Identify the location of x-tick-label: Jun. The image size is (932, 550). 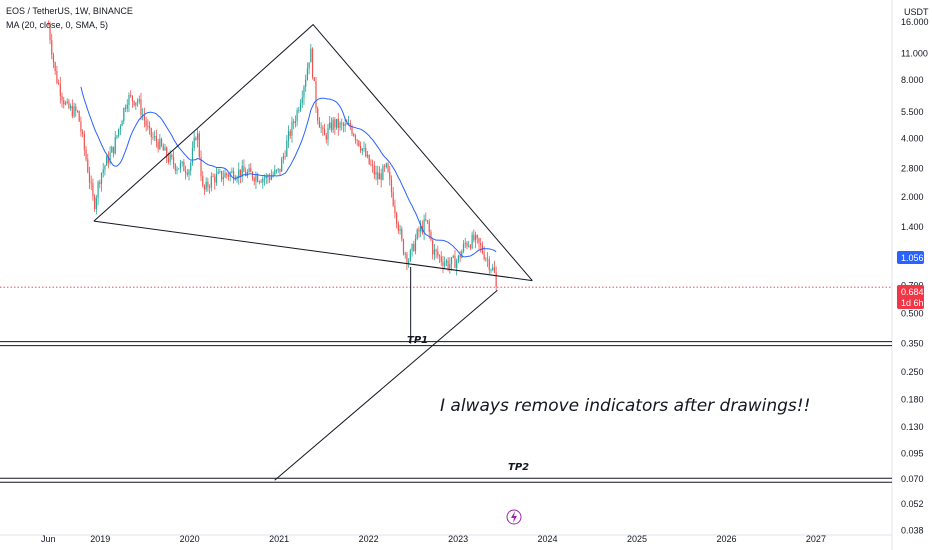
(48, 539).